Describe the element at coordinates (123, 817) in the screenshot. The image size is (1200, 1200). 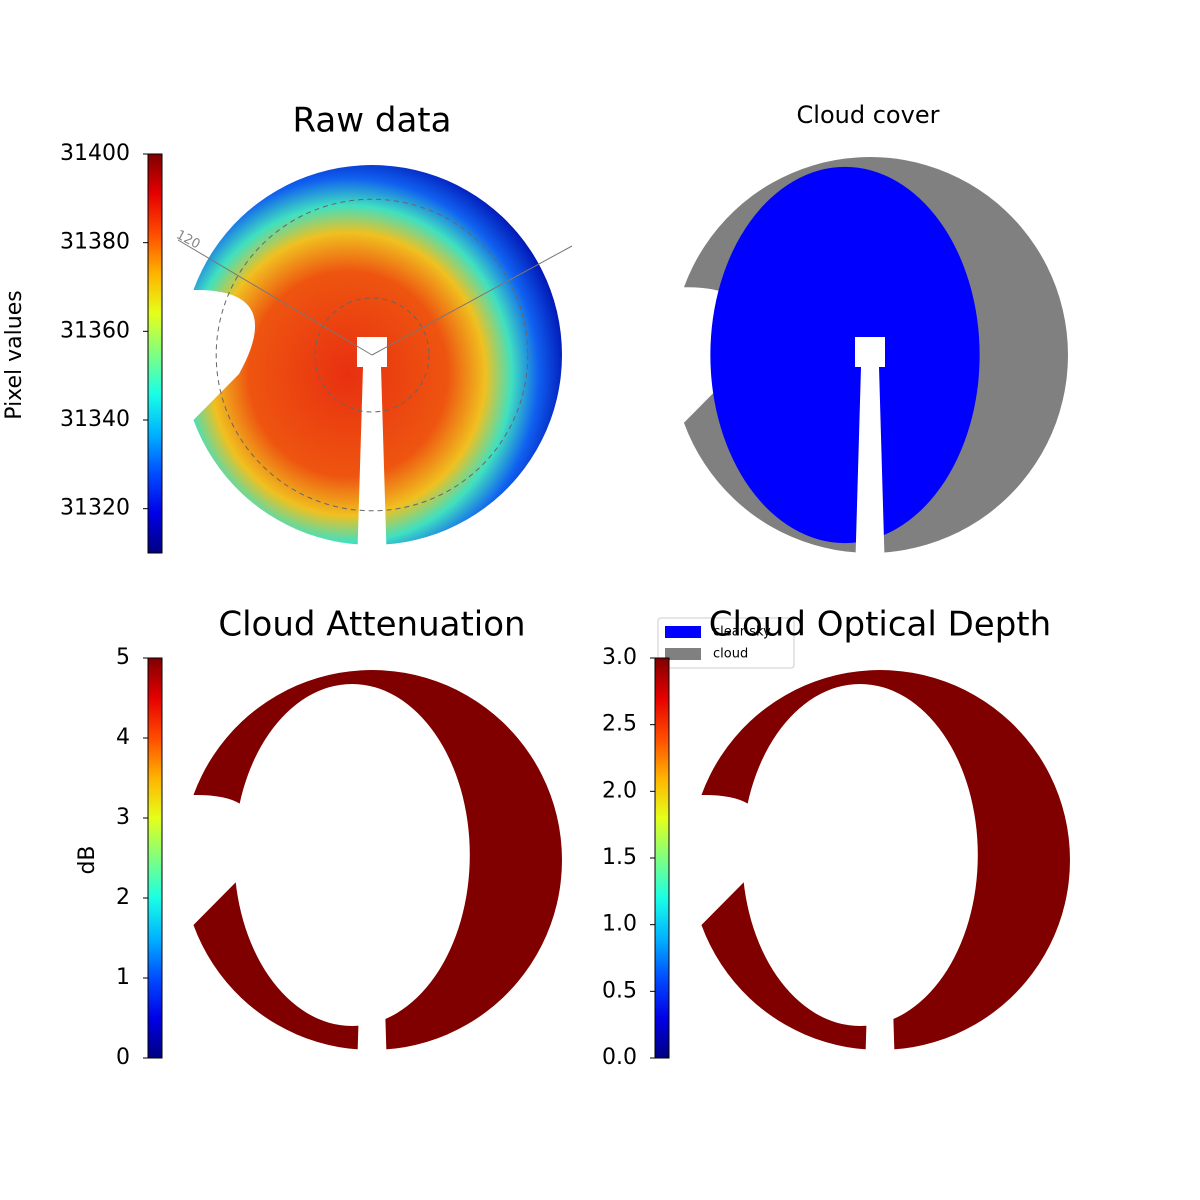
I see `tick-label: 3` at that location.